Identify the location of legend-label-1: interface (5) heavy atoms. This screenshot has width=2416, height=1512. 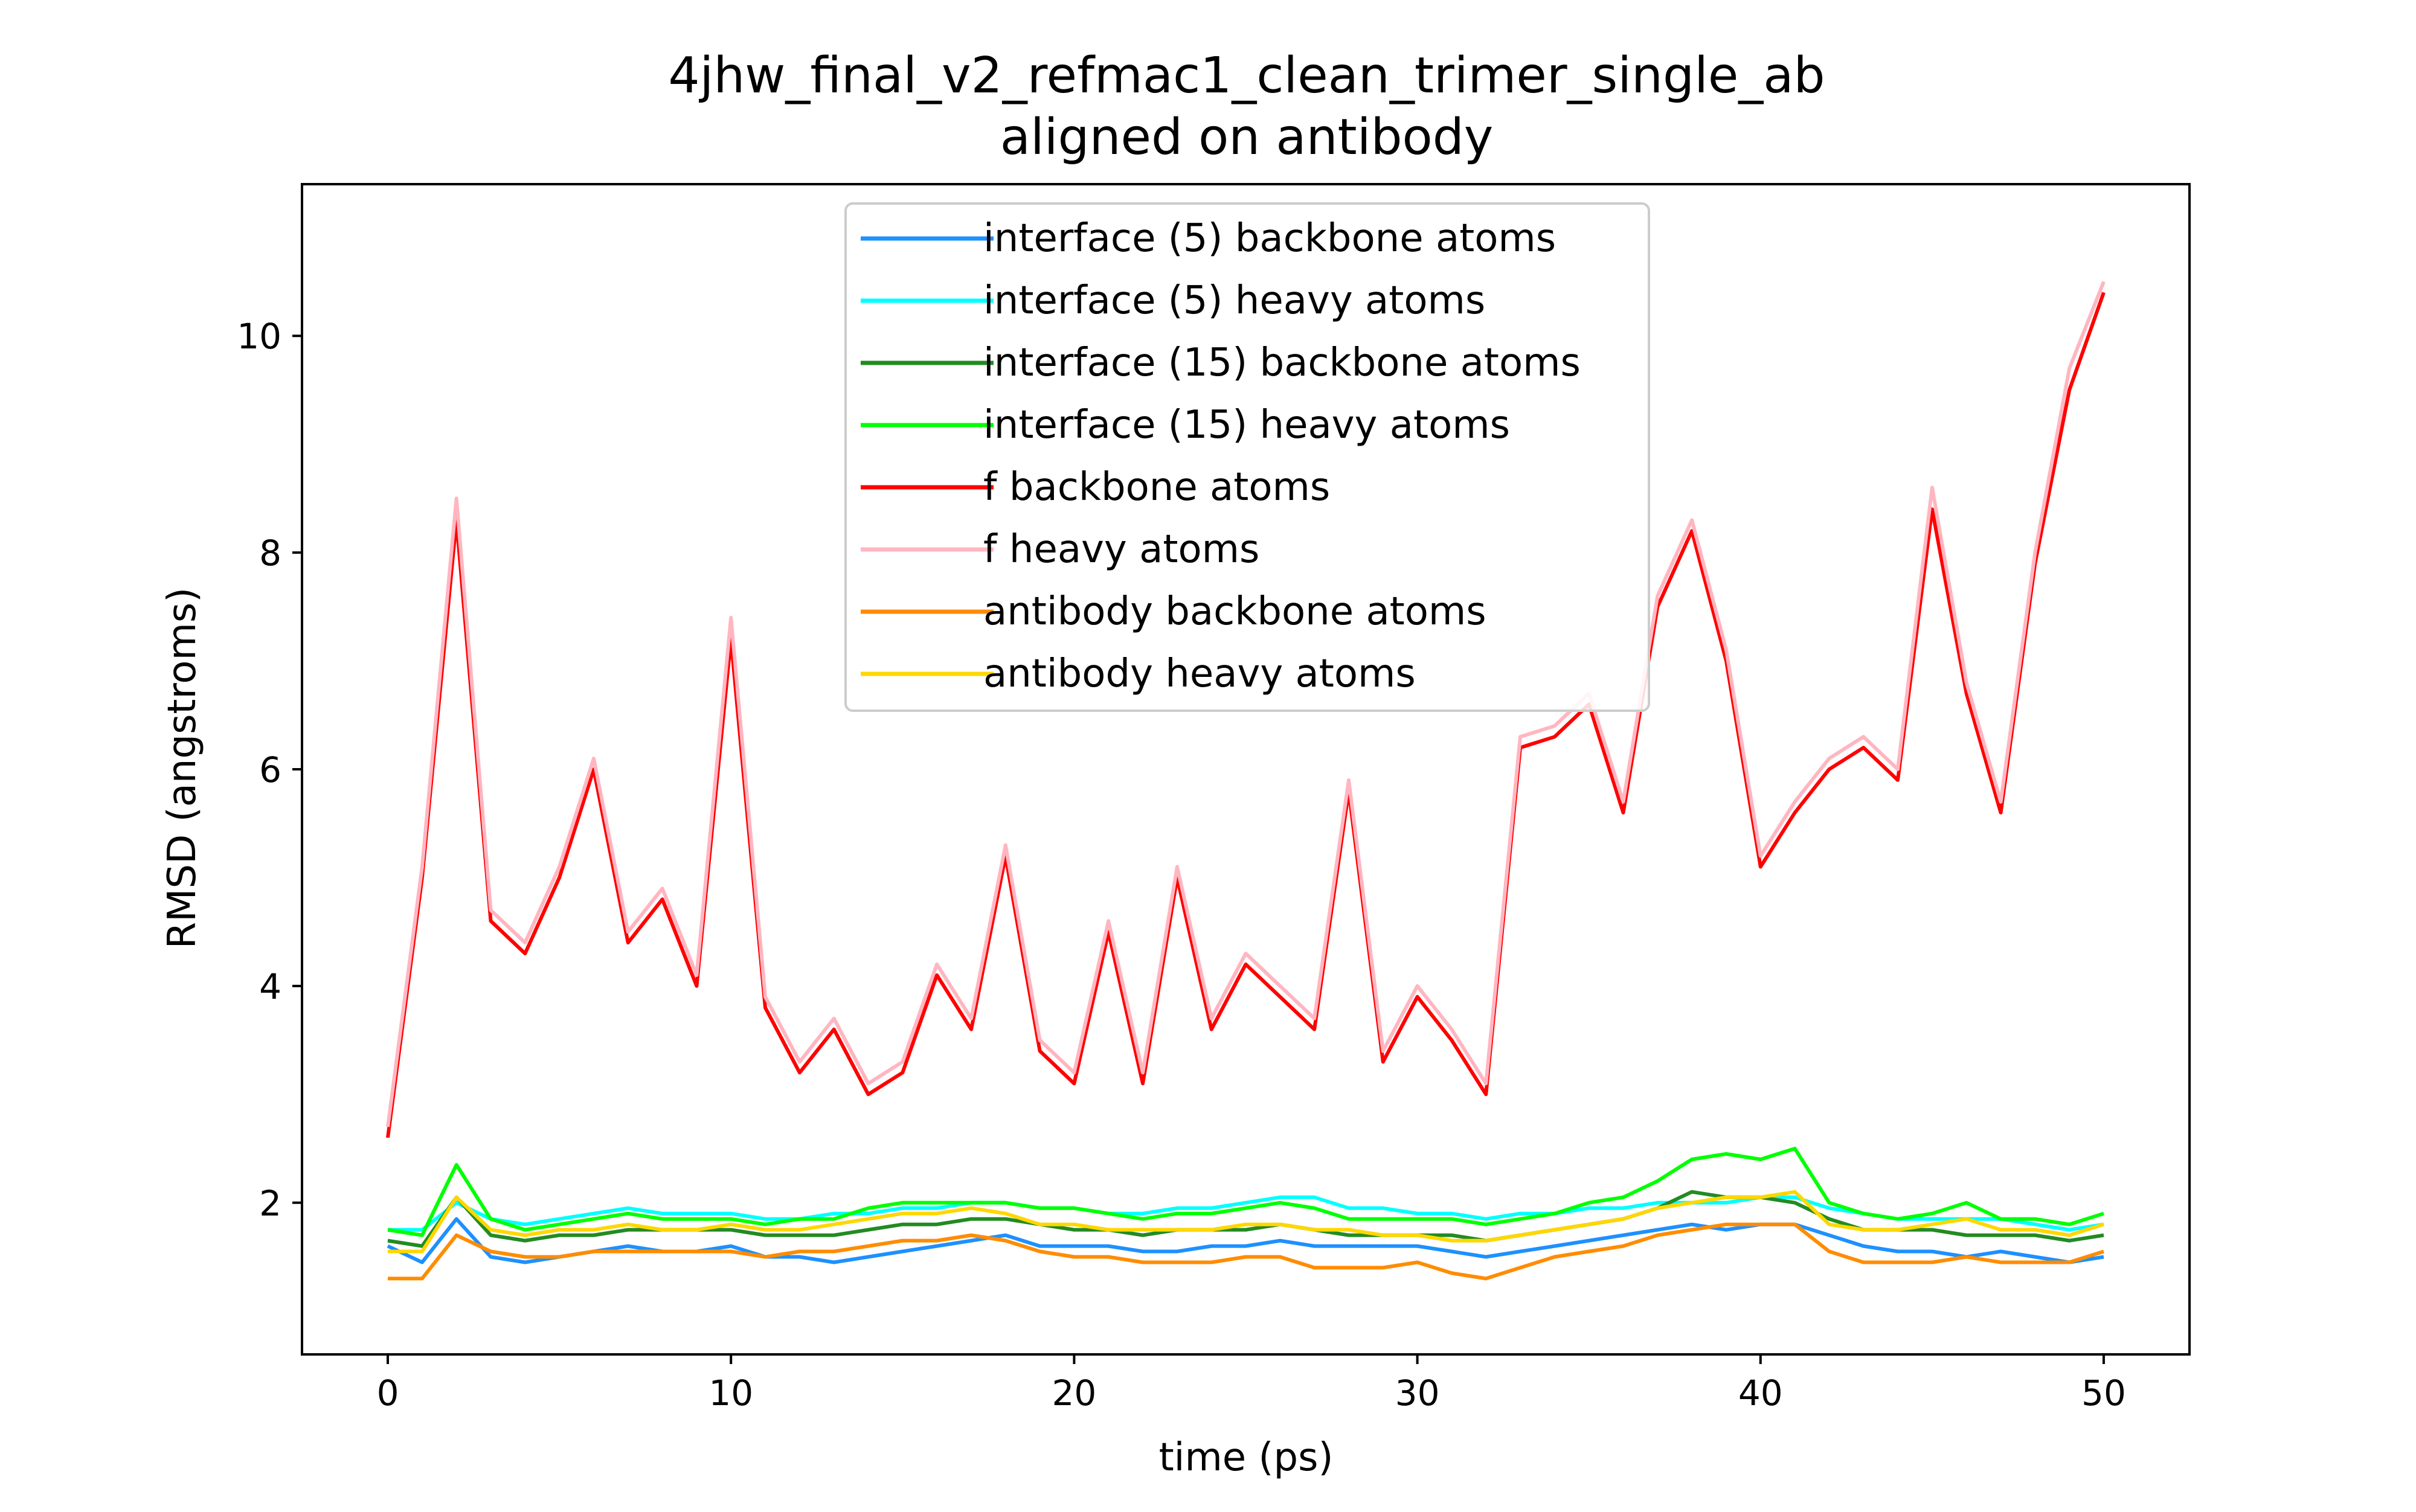
(1234, 300).